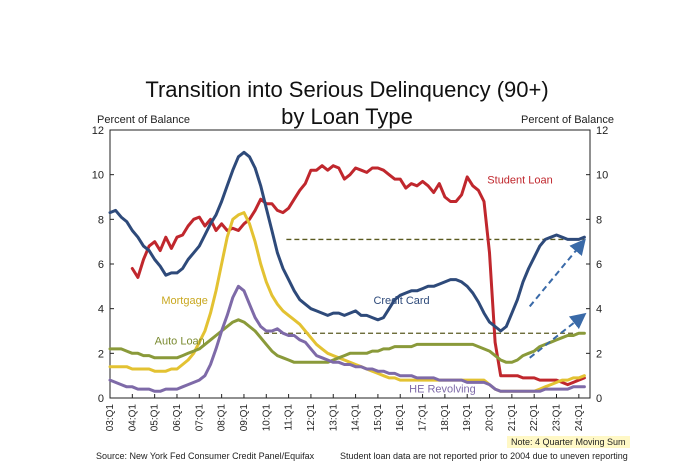  I want to click on y-tick-label-left: 4, so click(101, 310).